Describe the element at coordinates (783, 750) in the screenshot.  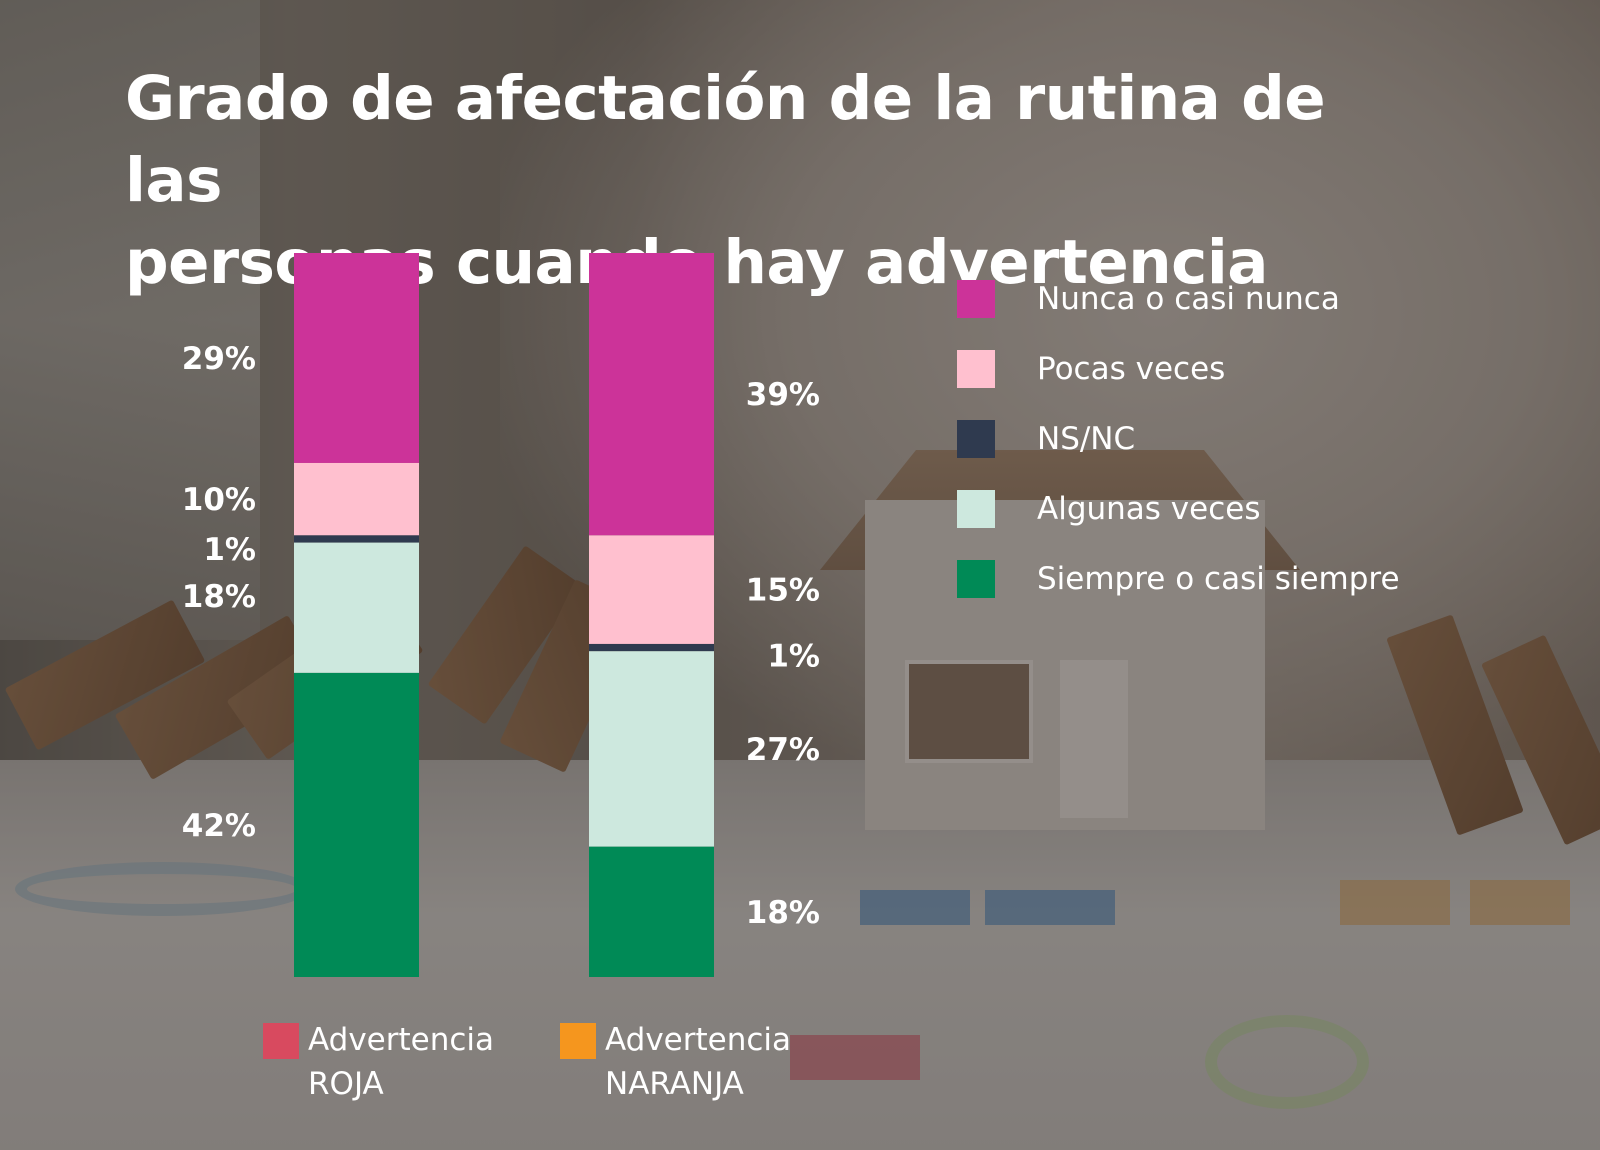
I see `data-label-naranja-algunas-veces: 27%` at that location.